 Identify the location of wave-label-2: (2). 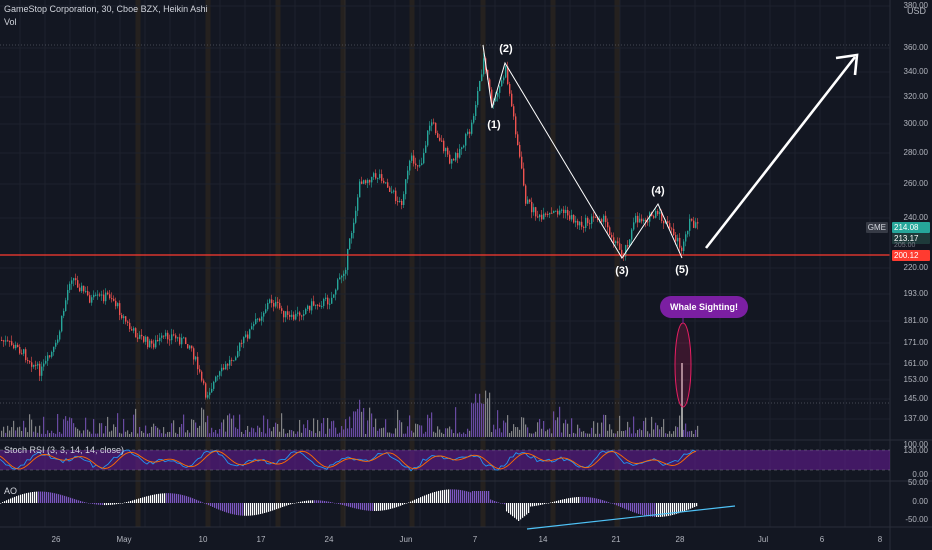
(506, 49).